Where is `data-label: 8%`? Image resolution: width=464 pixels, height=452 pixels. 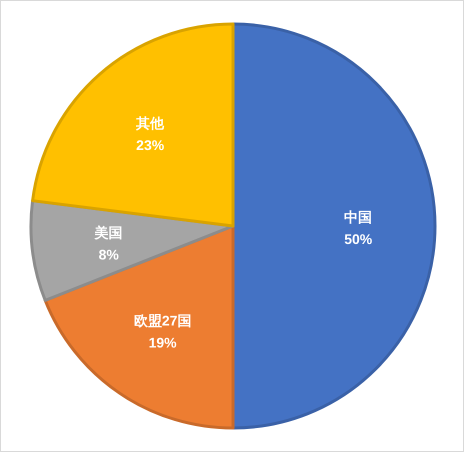
data-label: 8% is located at coordinates (109, 254).